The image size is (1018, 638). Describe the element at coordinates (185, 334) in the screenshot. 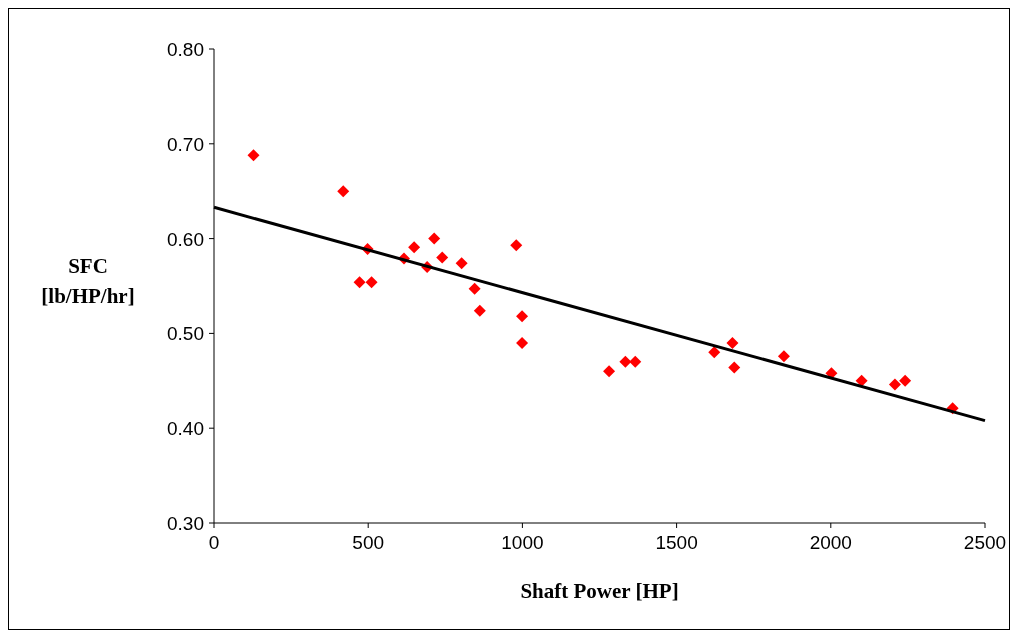

I see `y-tick-label: 0.50` at that location.